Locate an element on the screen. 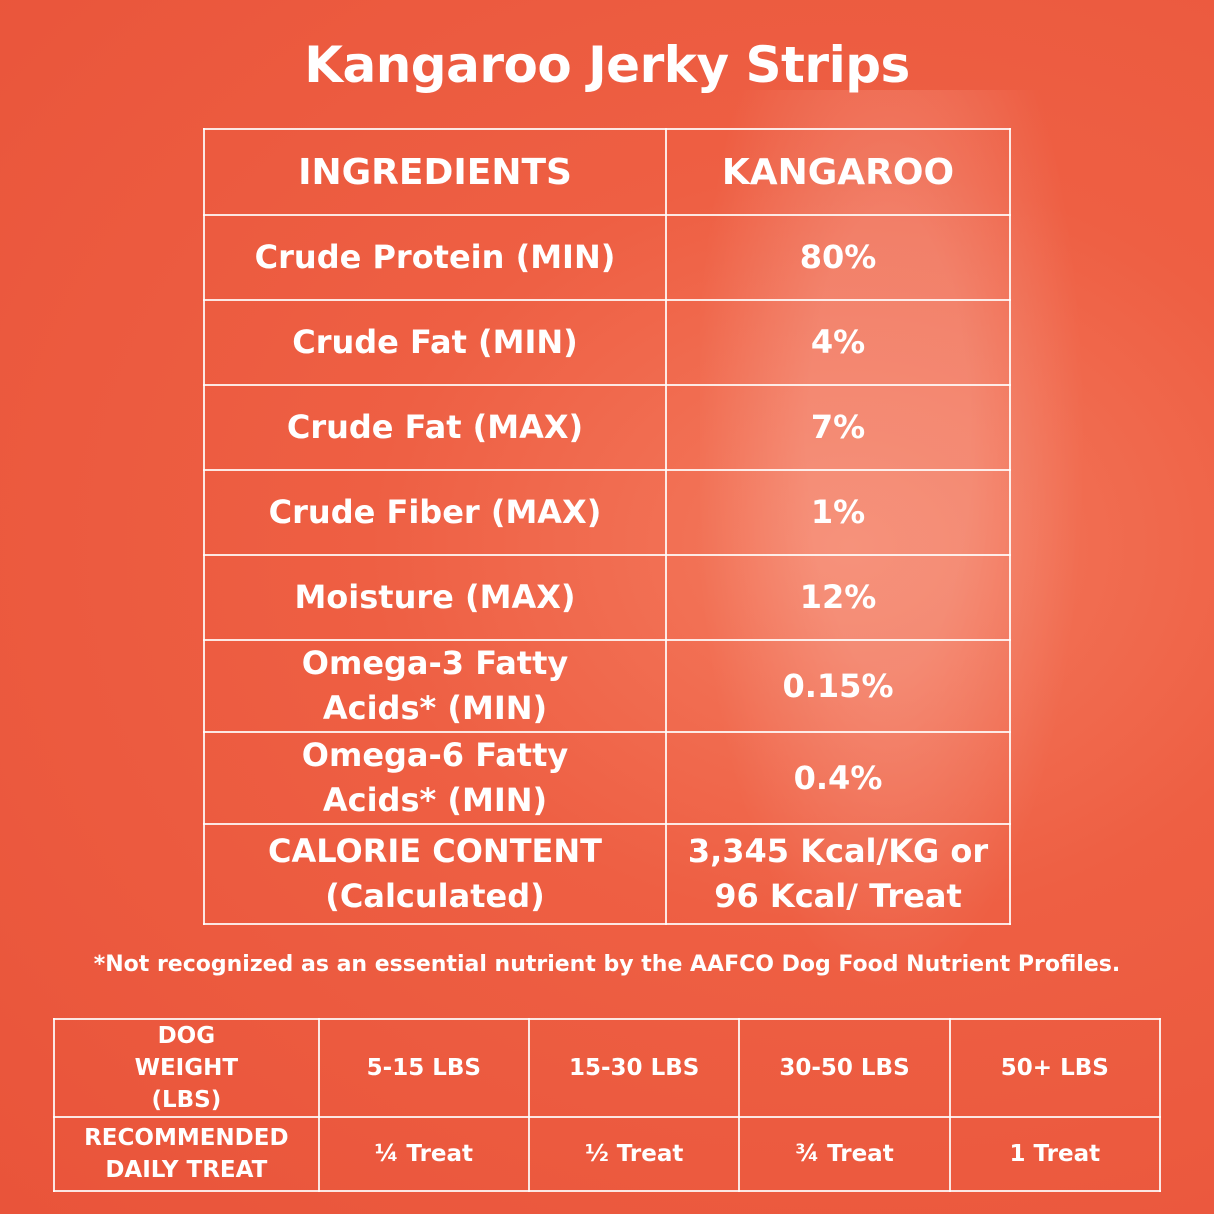 The width and height of the screenshot is (1214, 1214). weight-cell: 30-50 LBS is located at coordinates (844, 1068).